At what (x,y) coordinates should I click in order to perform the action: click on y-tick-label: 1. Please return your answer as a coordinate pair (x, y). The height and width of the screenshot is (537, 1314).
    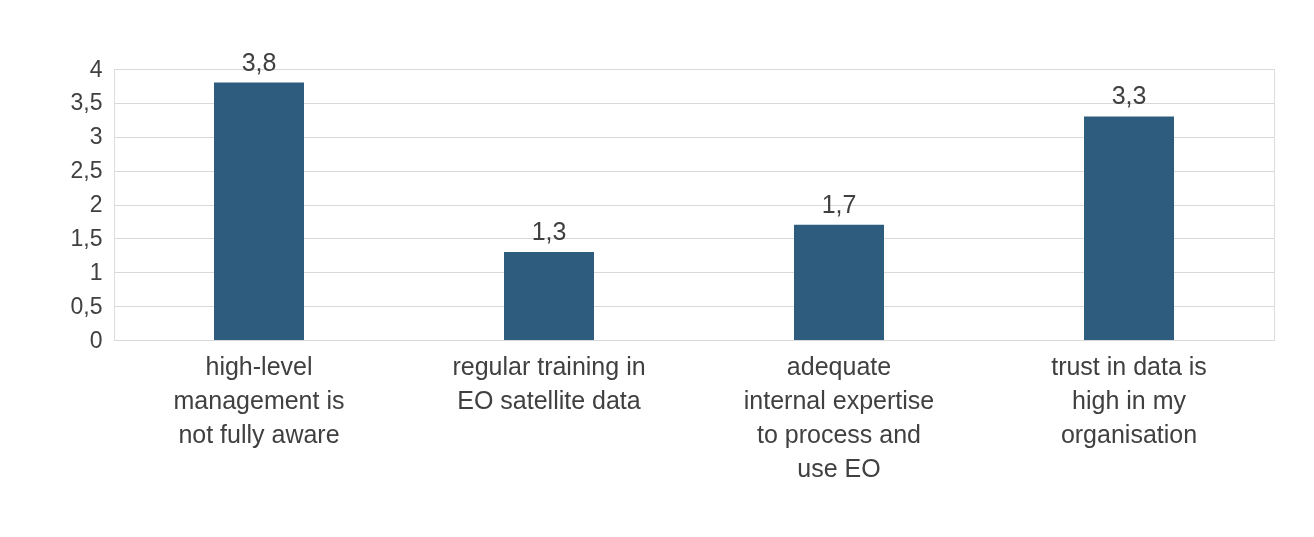
    Looking at the image, I should click on (96, 271).